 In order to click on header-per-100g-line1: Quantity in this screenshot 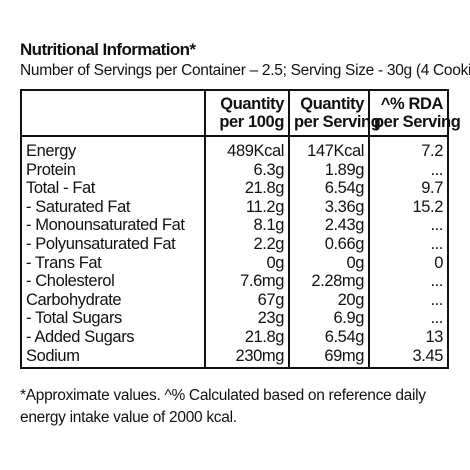, I will do `click(252, 104)`.